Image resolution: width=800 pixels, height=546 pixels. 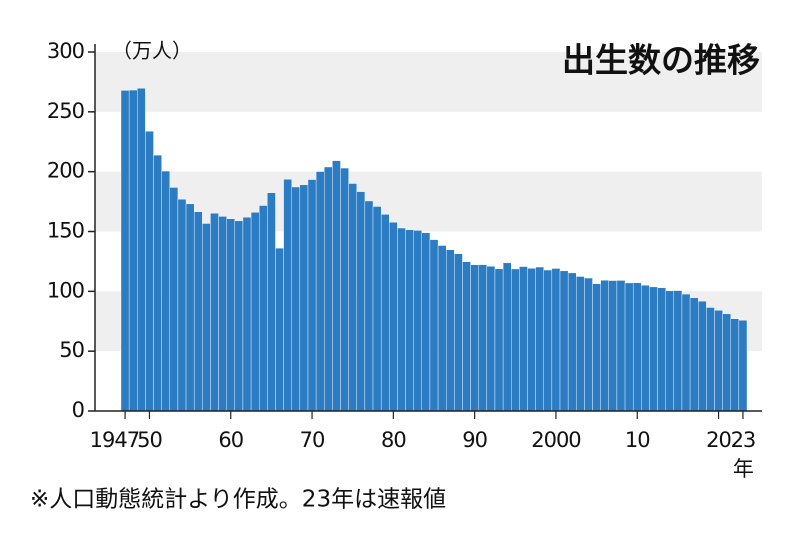 What do you see at coordinates (65, 290) in the screenshot?
I see `y-tick-label: 100` at bounding box center [65, 290].